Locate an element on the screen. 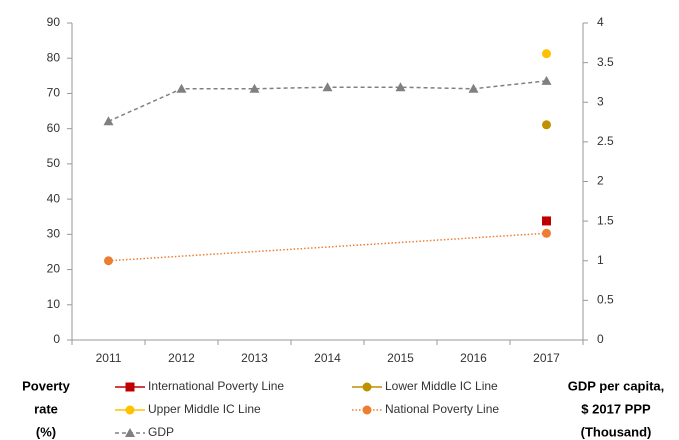 Image resolution: width=679 pixels, height=440 pixels. y2-axis-label: (Thousand) is located at coordinates (616, 431).